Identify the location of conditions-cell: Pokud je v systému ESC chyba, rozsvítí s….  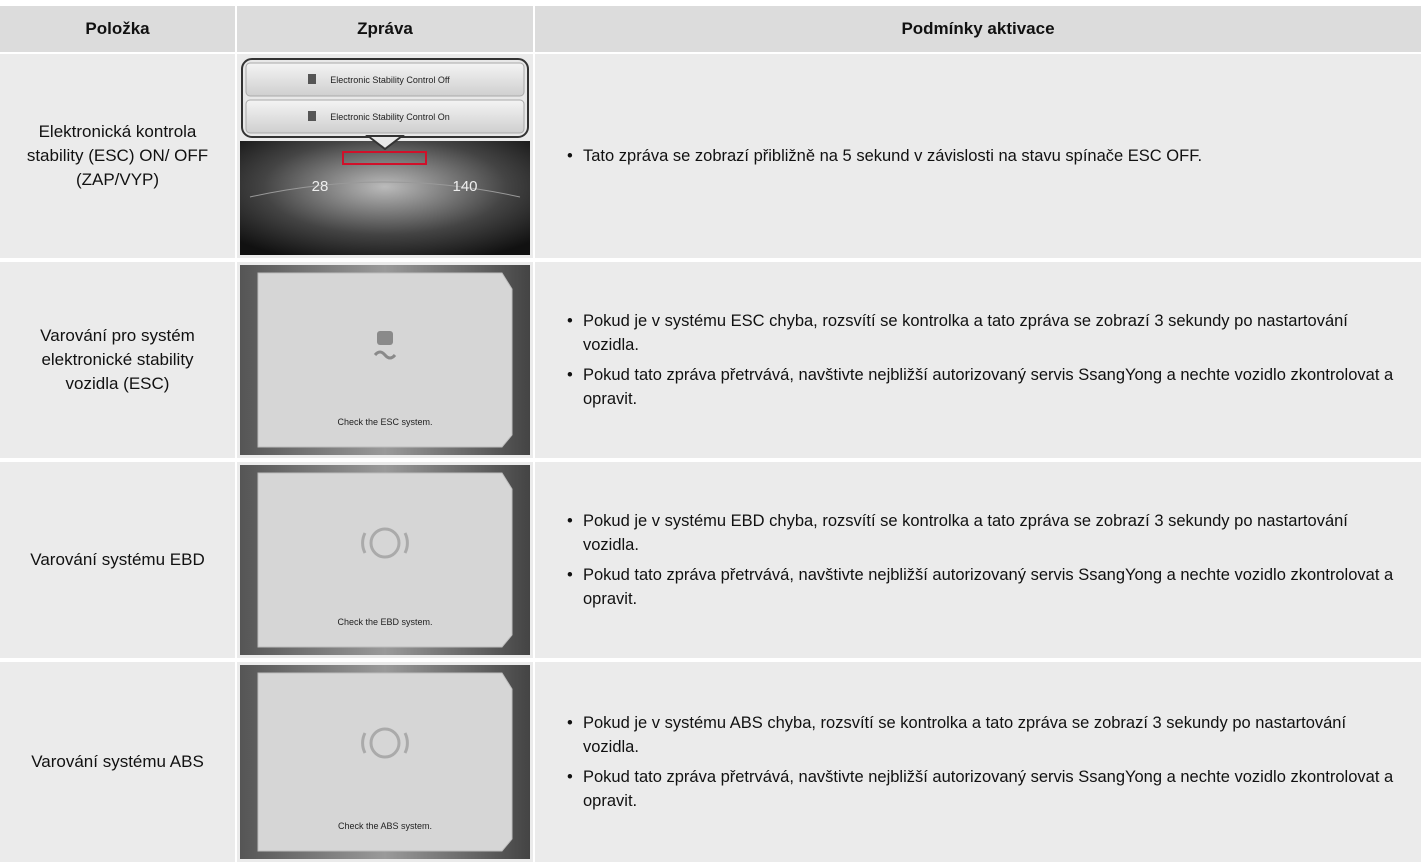
(978, 360).